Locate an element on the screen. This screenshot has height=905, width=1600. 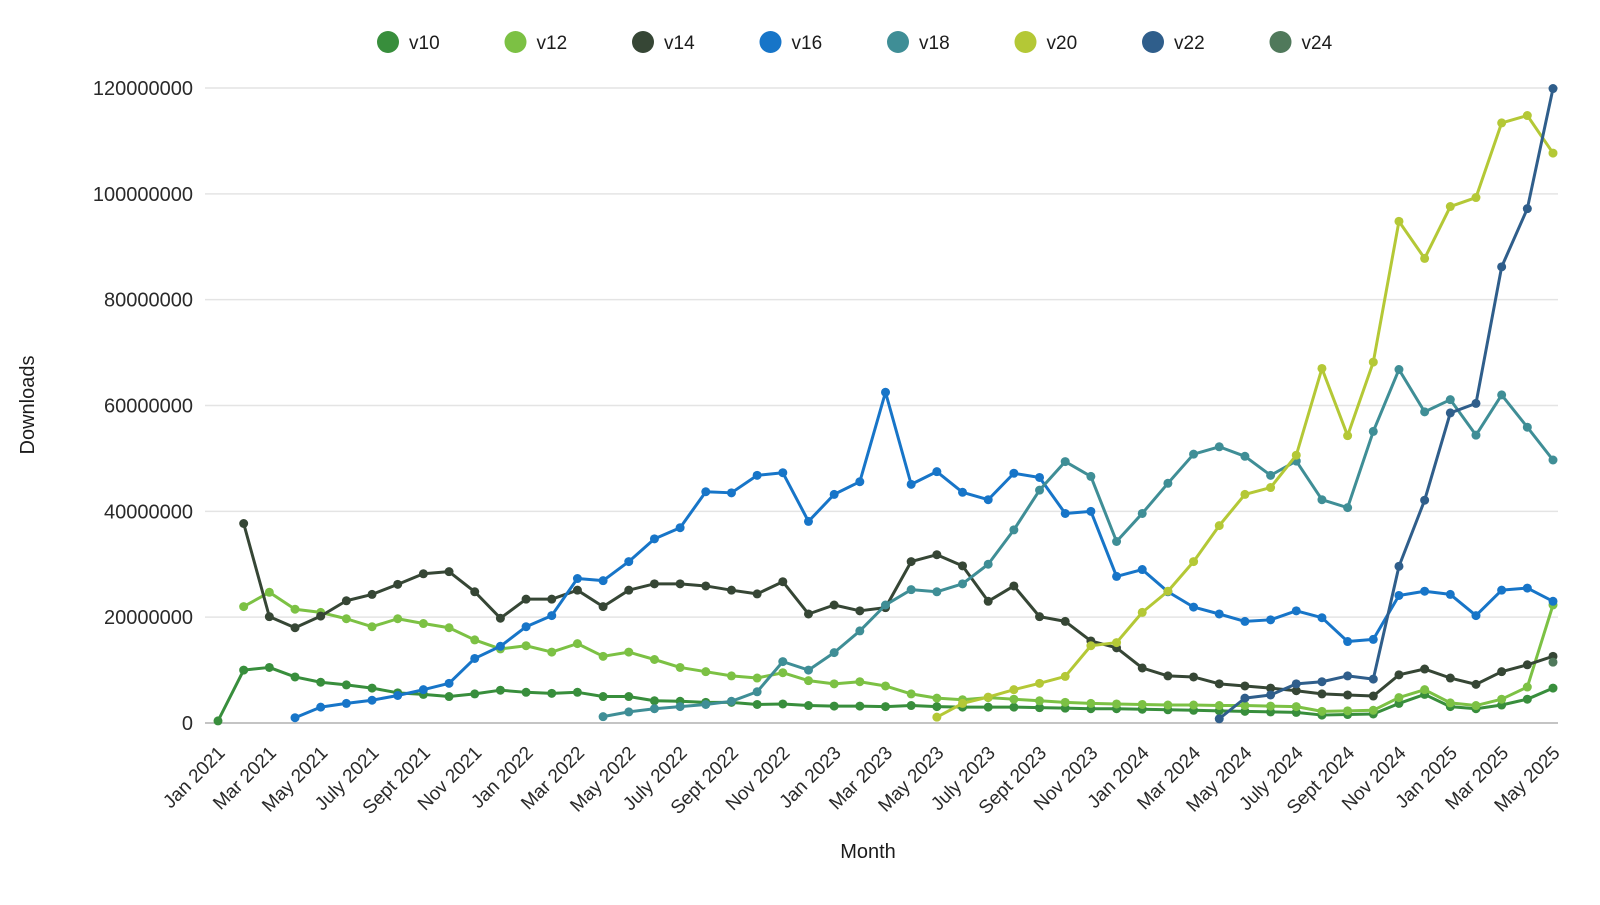
legend-item-v12: v12 is located at coordinates (536, 42).